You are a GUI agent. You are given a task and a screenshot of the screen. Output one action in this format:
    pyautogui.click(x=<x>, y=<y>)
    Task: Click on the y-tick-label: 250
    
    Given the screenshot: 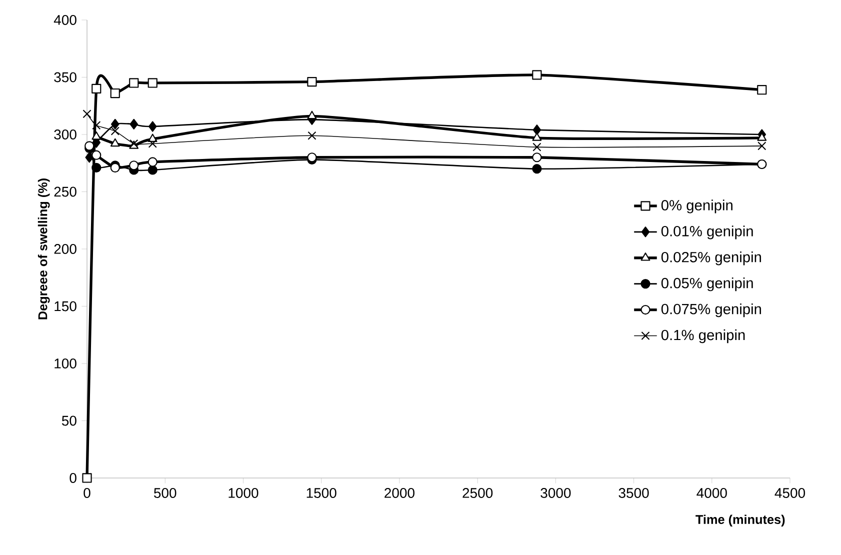 What is the action you would take?
    pyautogui.click(x=65, y=191)
    